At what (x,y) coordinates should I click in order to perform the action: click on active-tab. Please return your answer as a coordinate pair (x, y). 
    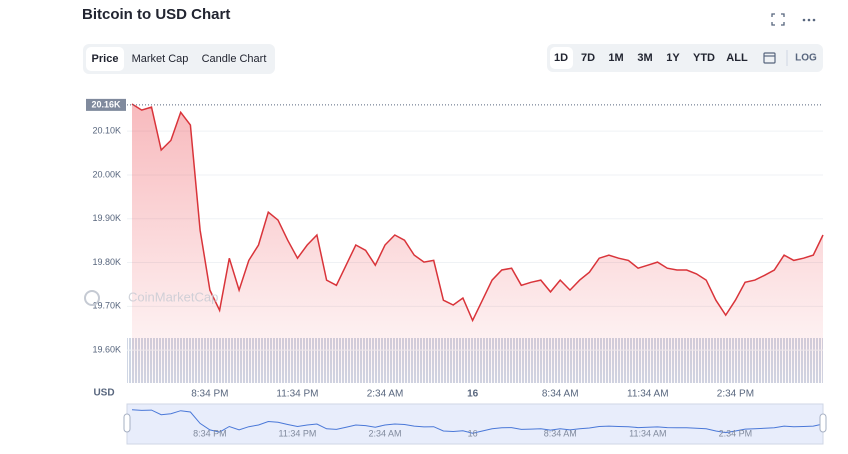
    Looking at the image, I should click on (105, 59).